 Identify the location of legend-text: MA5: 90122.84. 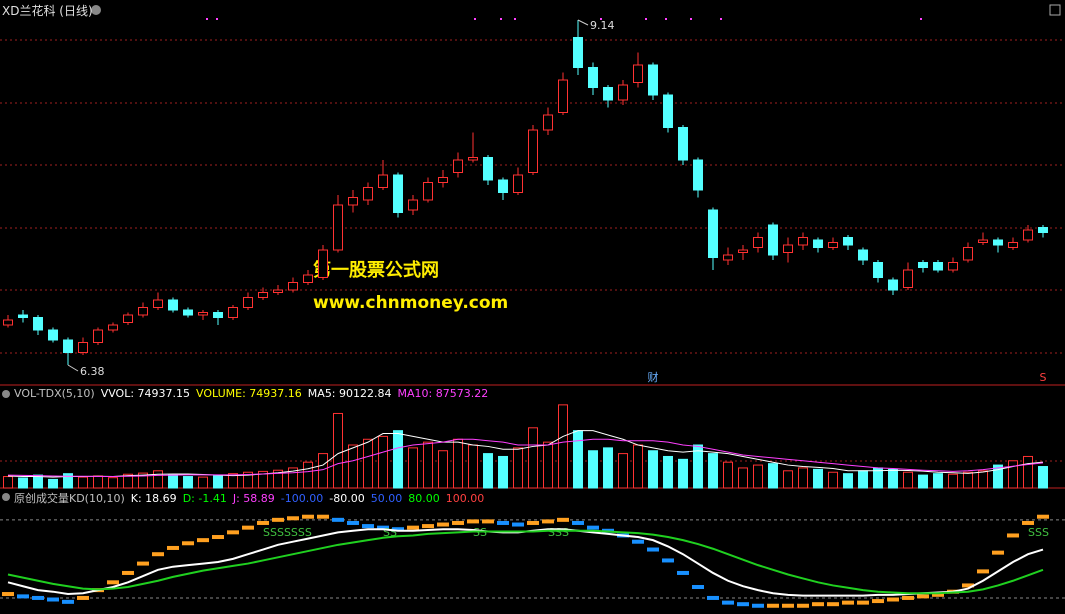
(349, 393).